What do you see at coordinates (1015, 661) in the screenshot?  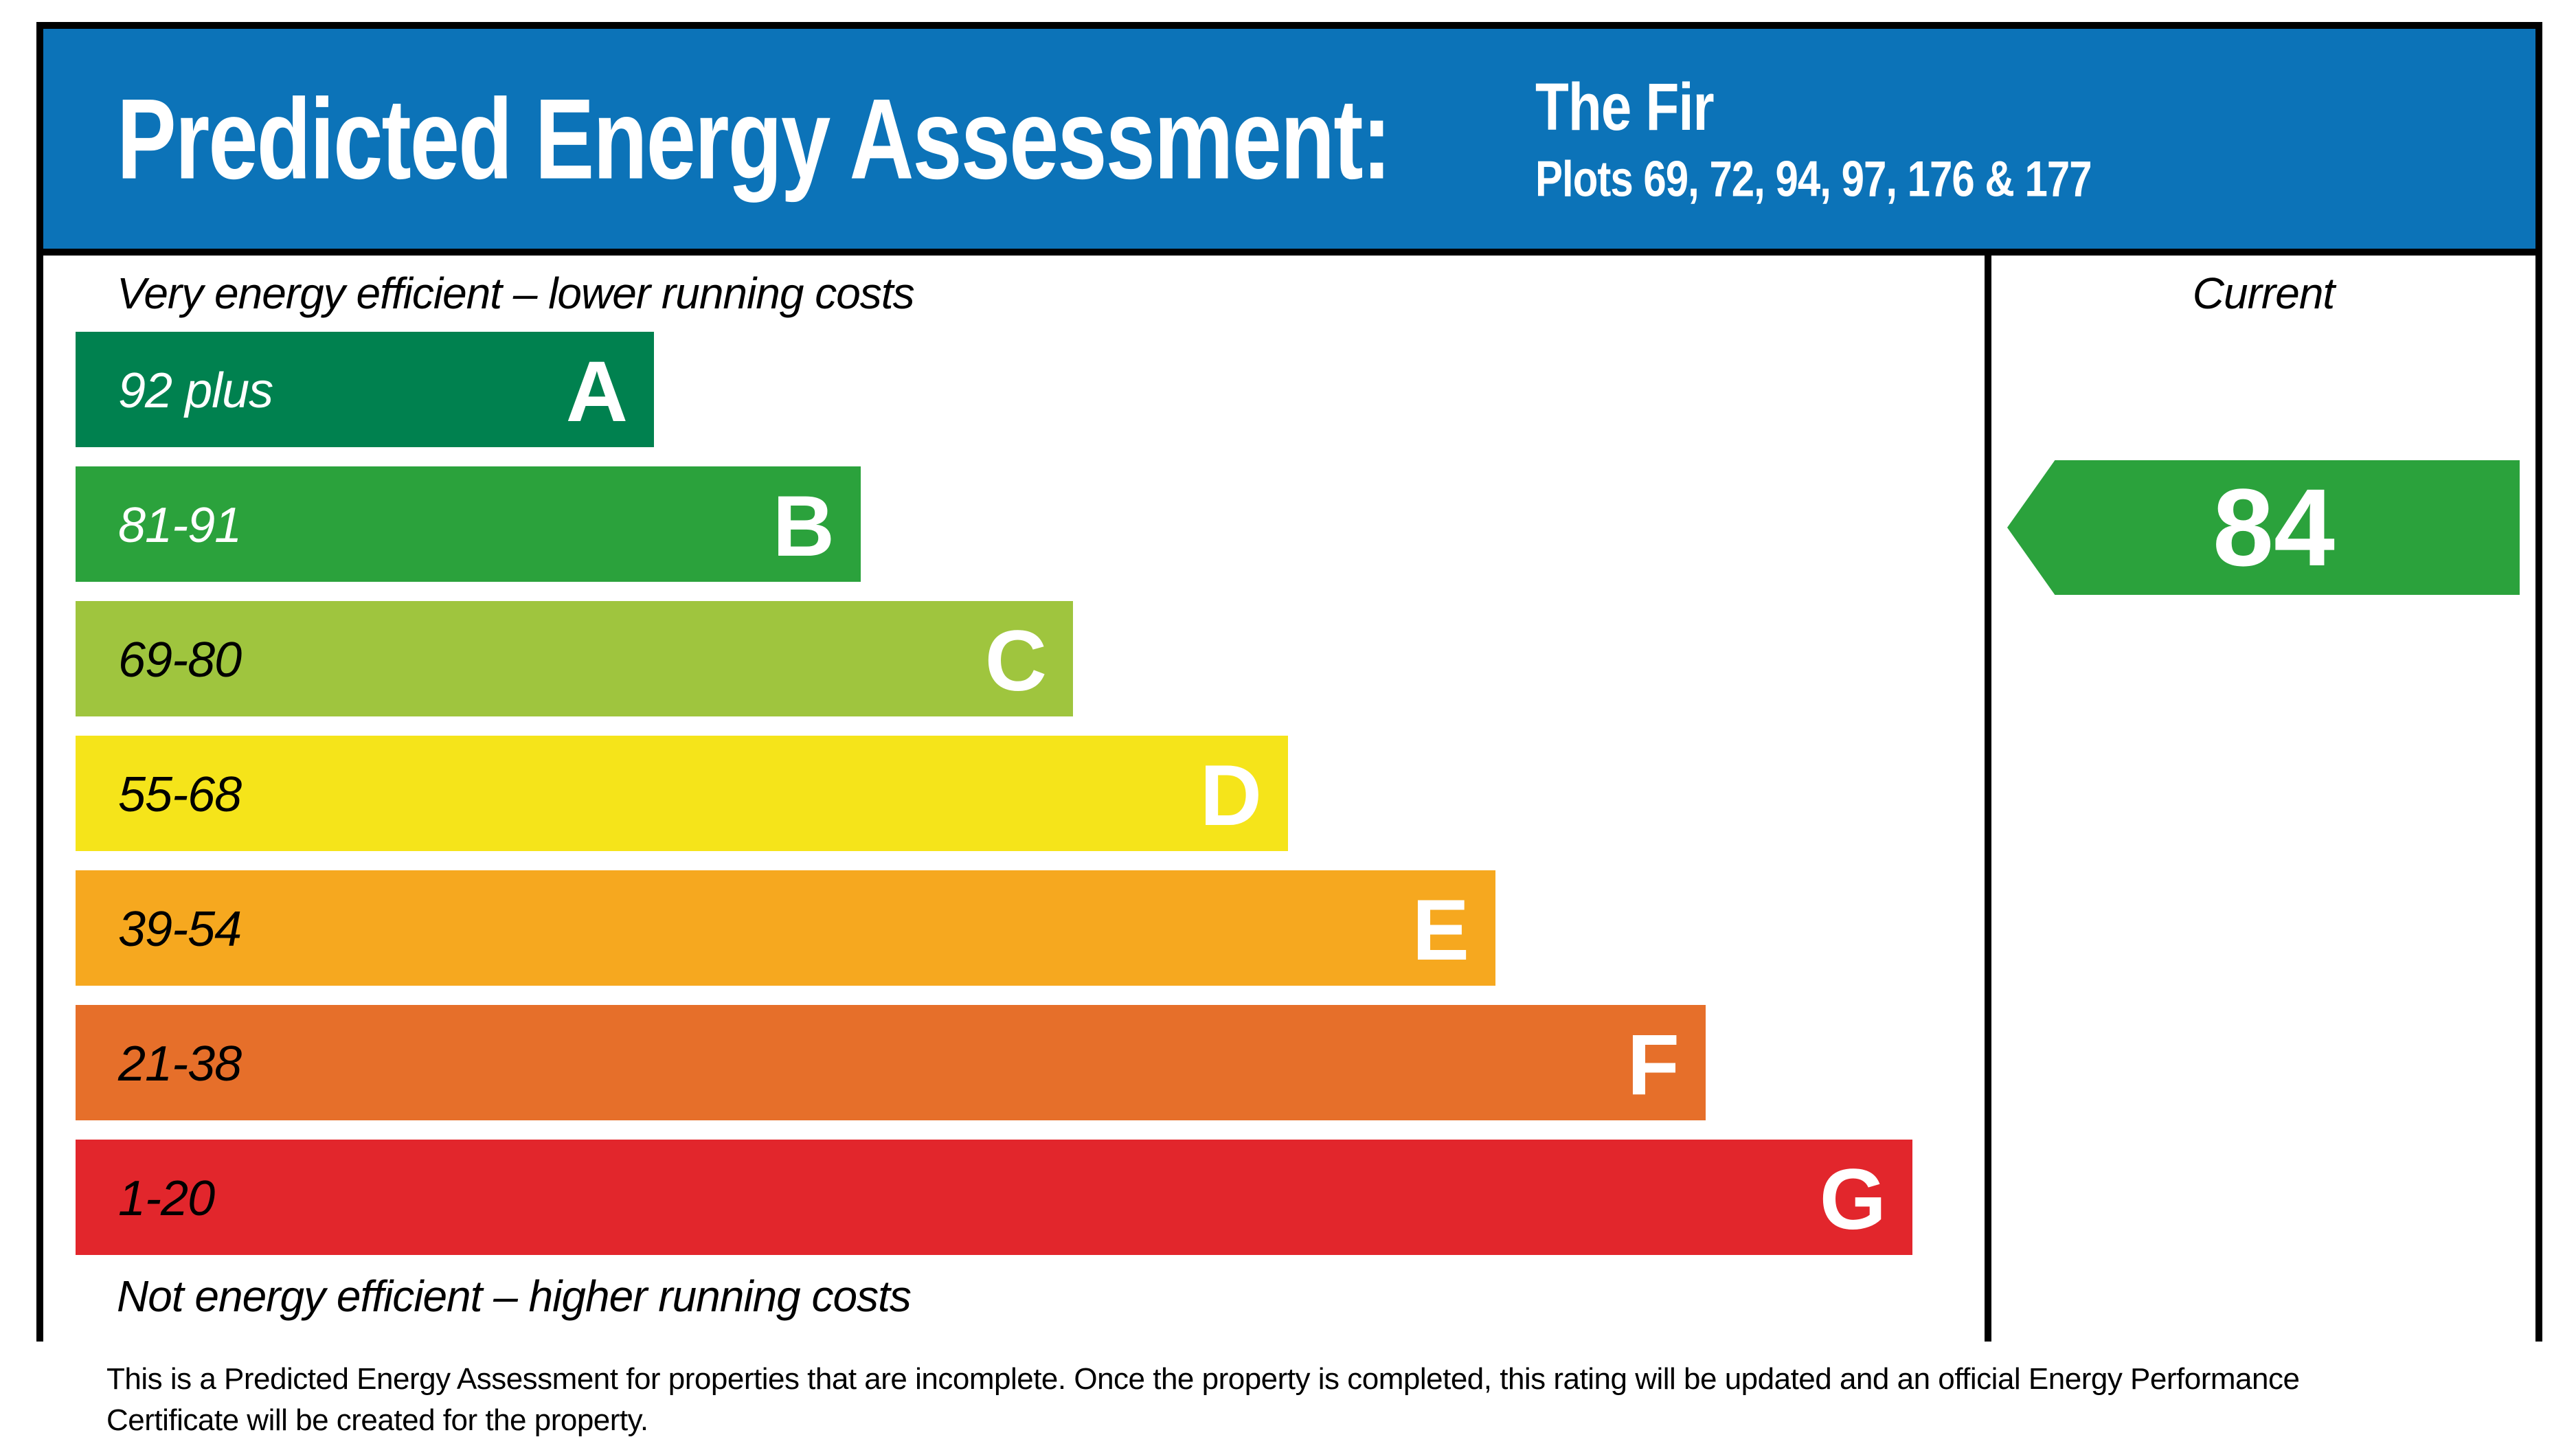 I see `band-c-letter: C` at bounding box center [1015, 661].